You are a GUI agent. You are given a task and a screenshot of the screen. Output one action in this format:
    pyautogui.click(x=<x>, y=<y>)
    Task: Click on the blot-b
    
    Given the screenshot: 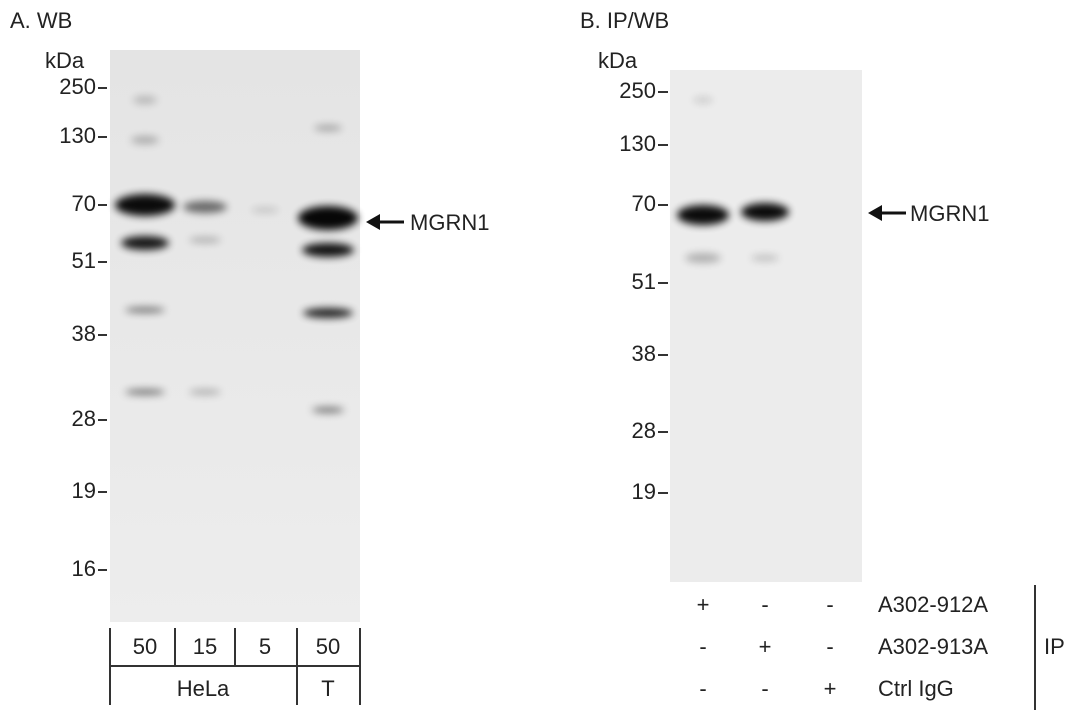 What is the action you would take?
    pyautogui.click(x=766, y=326)
    